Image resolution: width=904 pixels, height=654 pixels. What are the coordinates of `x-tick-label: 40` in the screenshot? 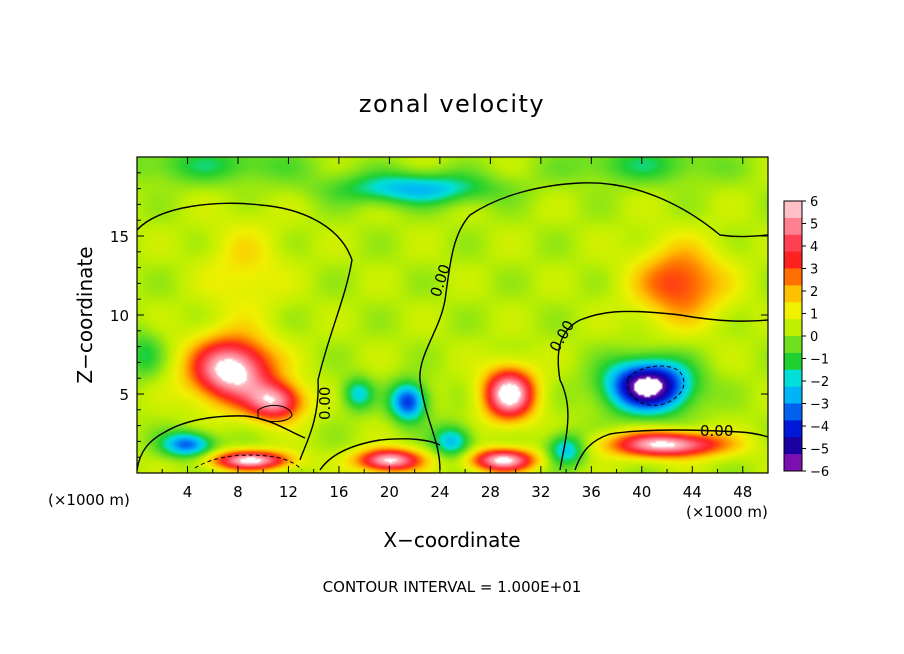 It's located at (641, 492).